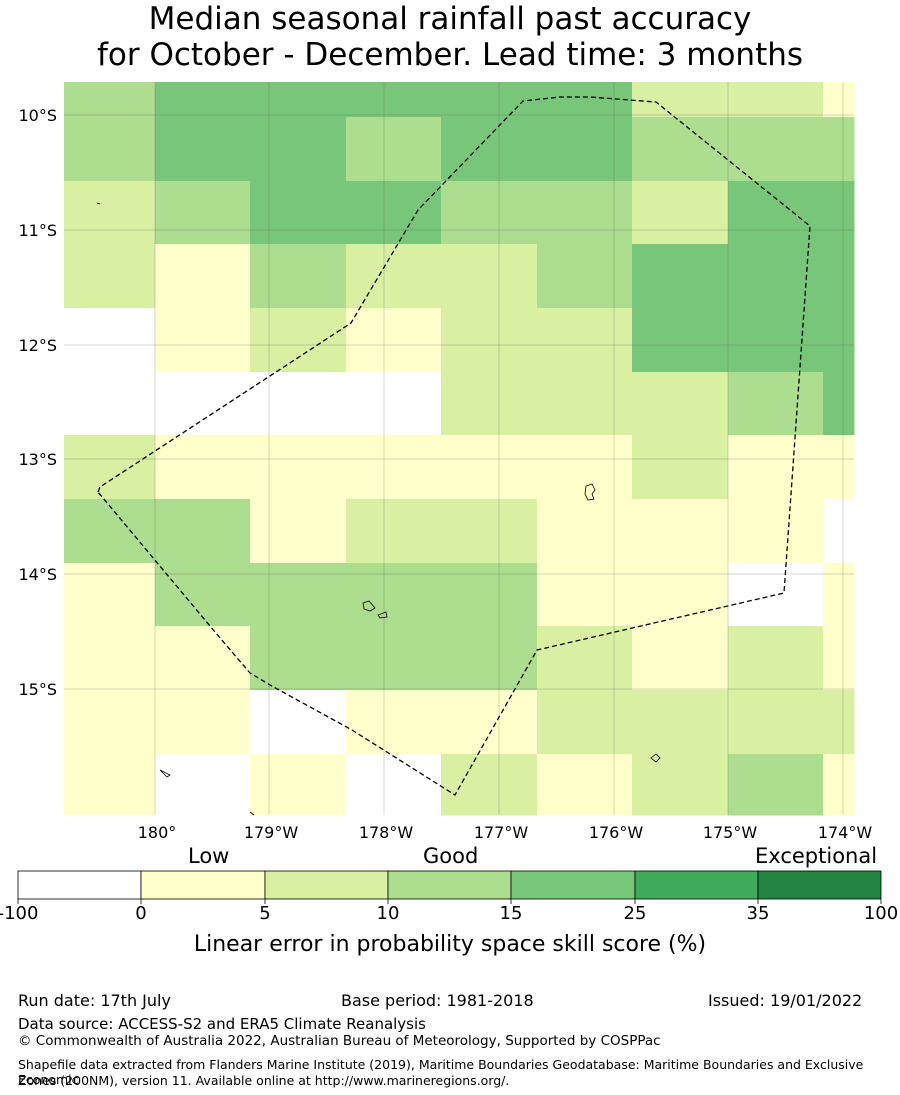  I want to click on longitude-label: 175°W, so click(730, 832).